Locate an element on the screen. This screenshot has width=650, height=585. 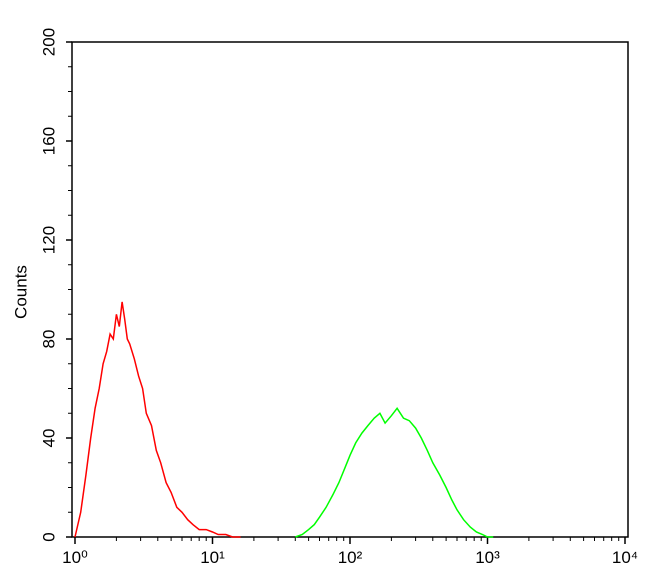
x-tick-label: 10³ is located at coordinates (487, 557).